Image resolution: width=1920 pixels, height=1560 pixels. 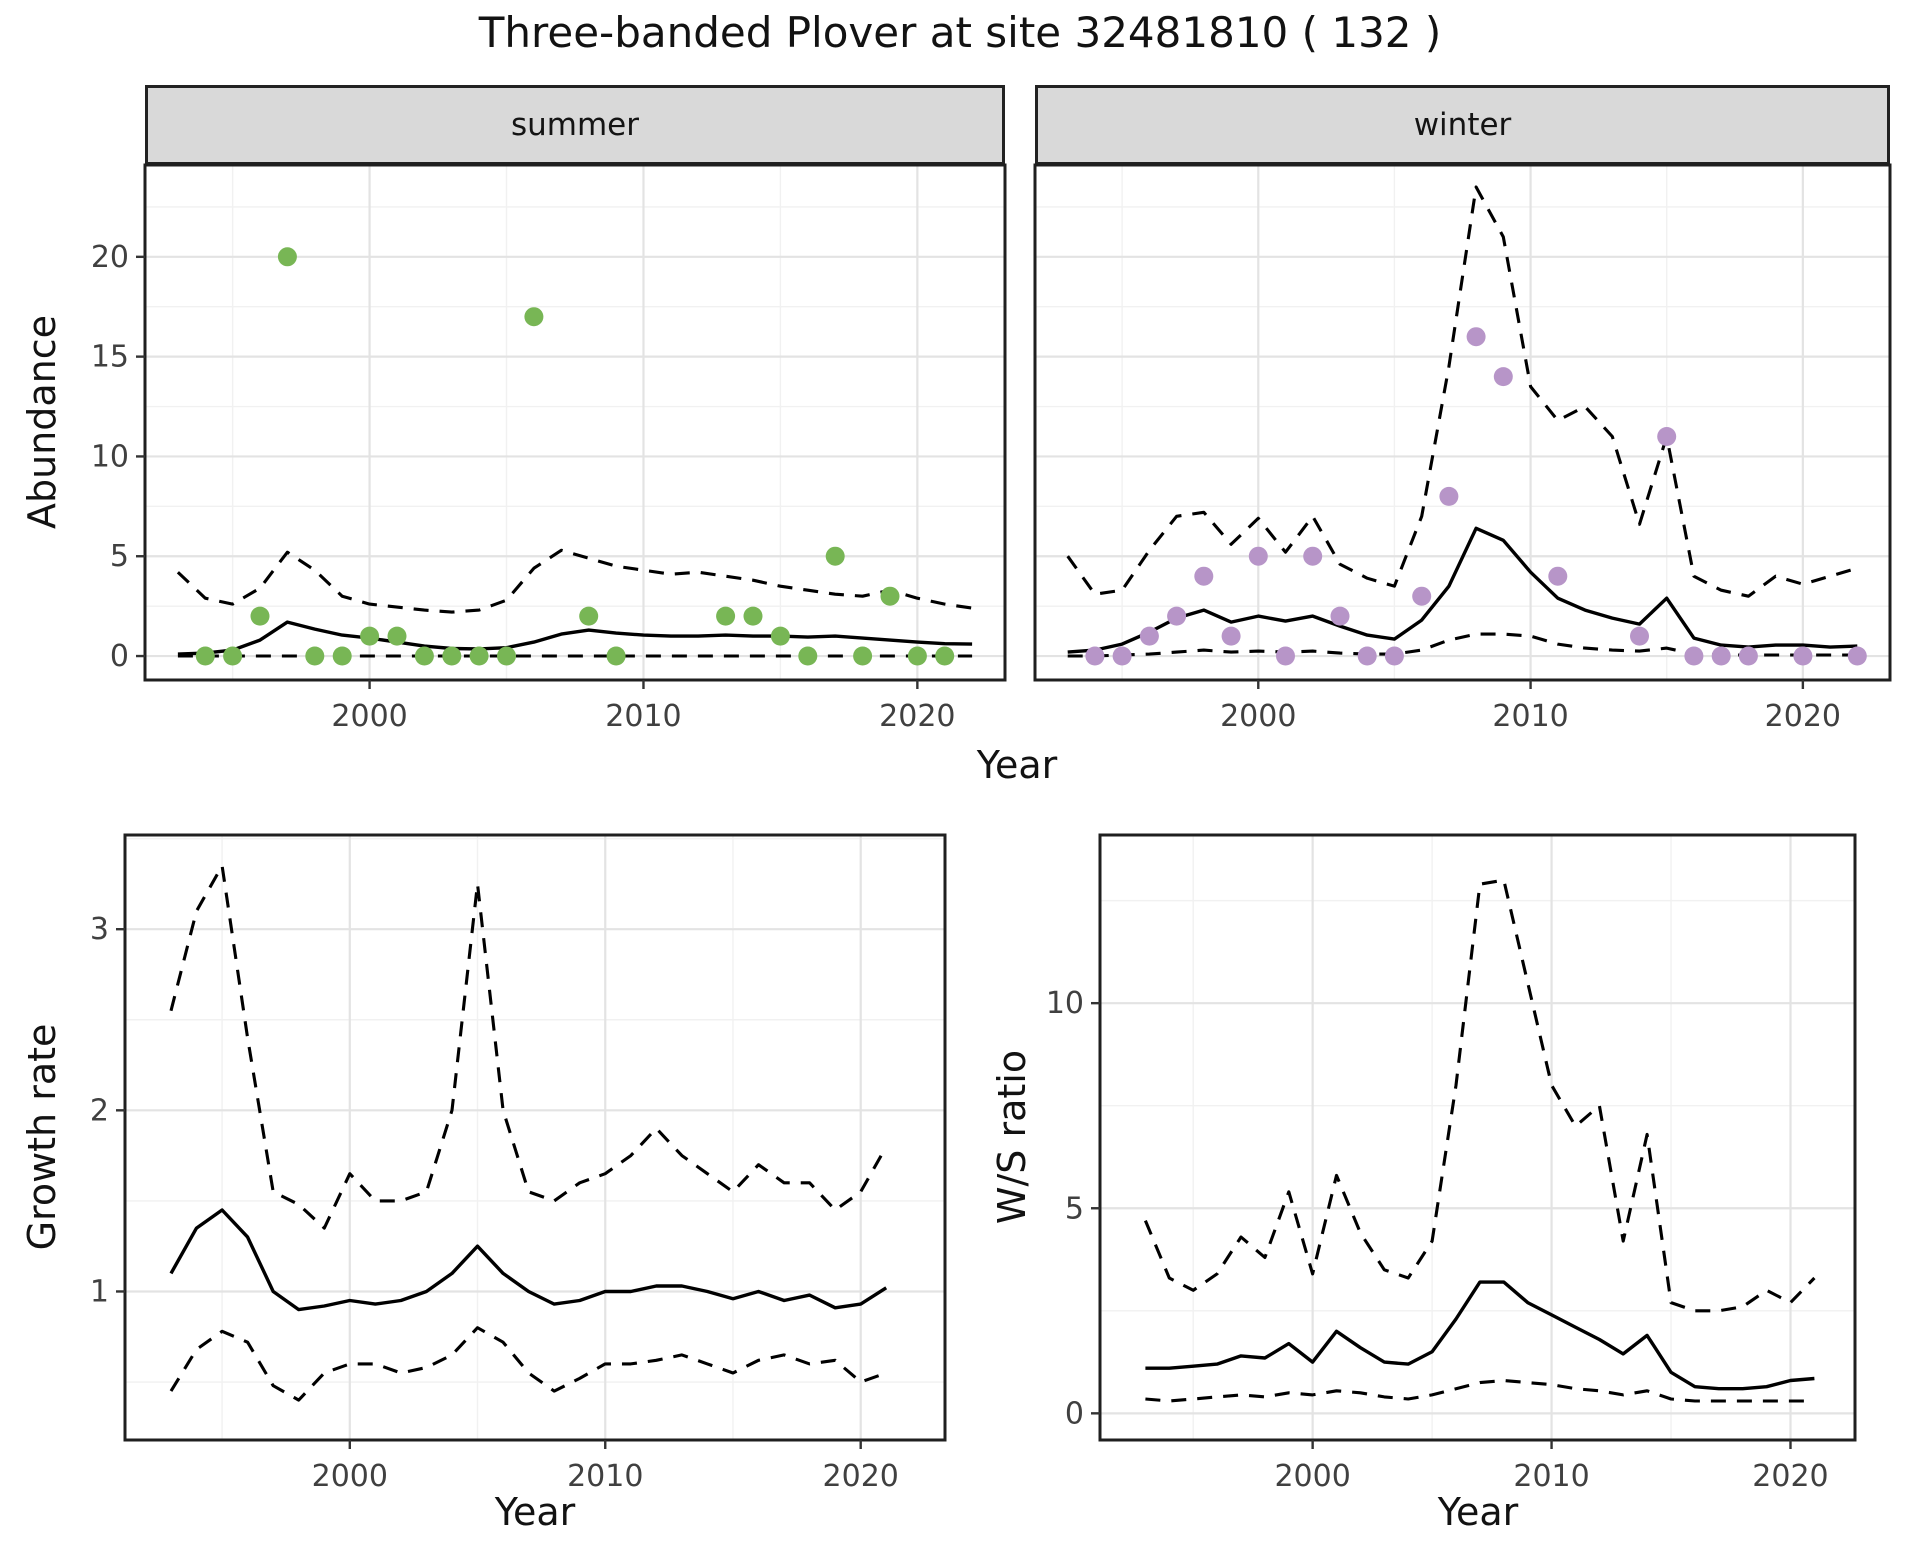 I want to click on y-axis-title-abundance: Abundance, so click(x=42, y=422).